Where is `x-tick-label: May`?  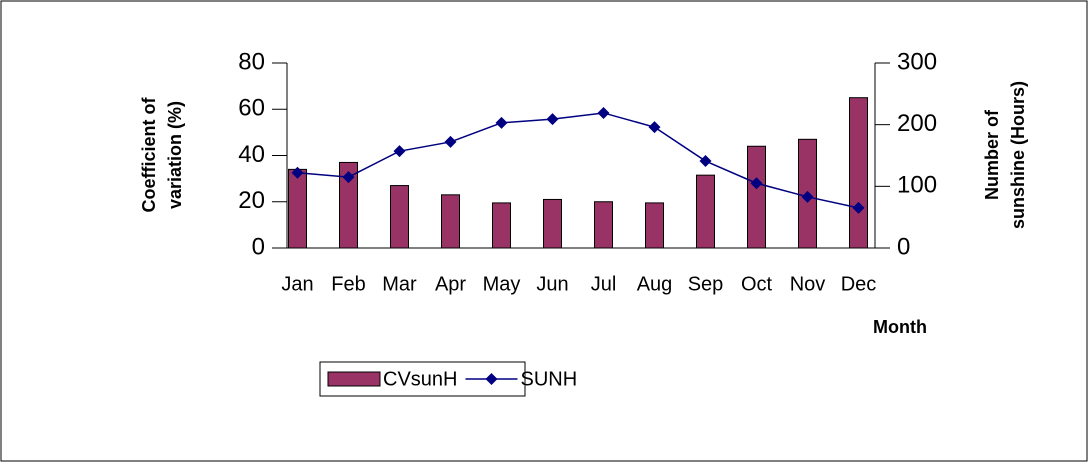 x-tick-label: May is located at coordinates (502, 284).